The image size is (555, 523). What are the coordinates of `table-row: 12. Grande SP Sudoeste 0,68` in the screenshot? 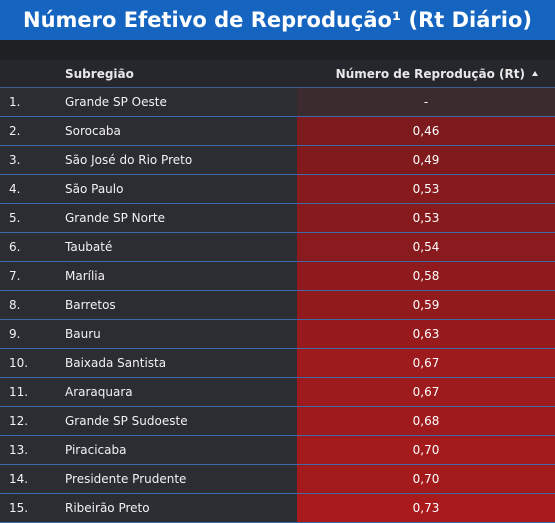 It's located at (277, 421).